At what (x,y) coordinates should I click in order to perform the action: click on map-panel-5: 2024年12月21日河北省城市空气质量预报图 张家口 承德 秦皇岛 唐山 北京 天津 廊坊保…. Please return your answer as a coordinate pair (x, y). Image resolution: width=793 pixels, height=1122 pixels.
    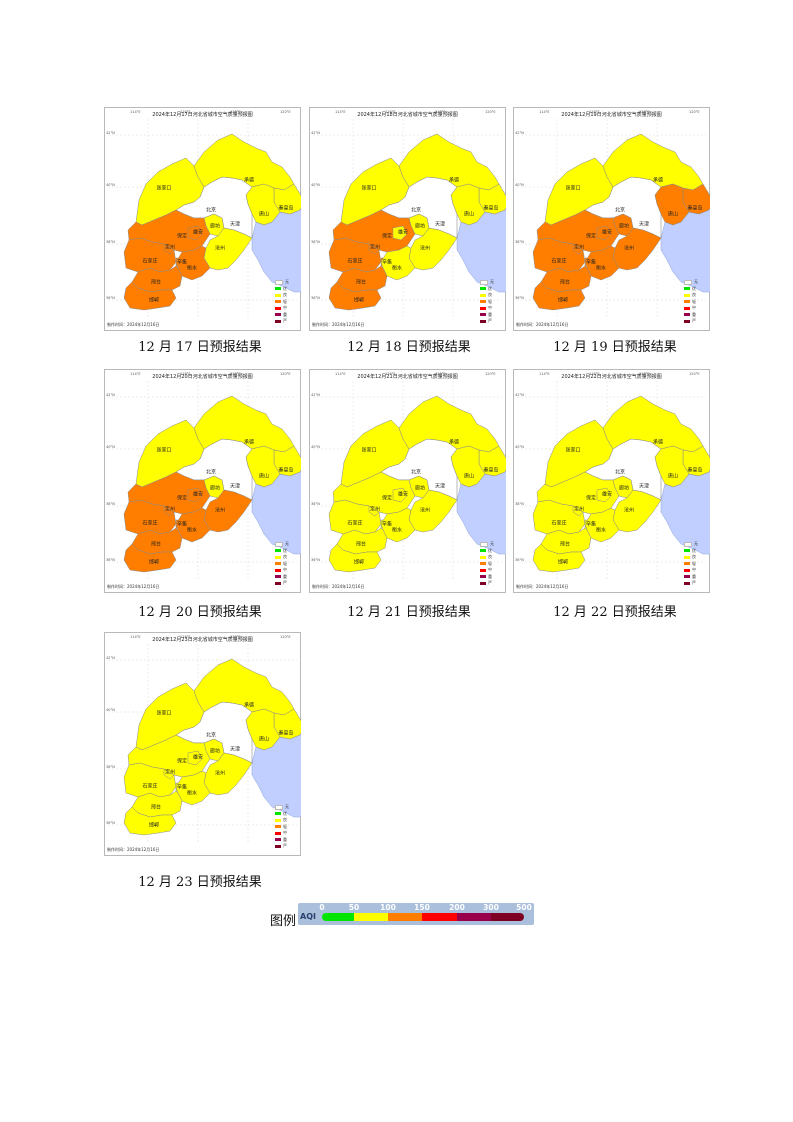
    Looking at the image, I should click on (407, 481).